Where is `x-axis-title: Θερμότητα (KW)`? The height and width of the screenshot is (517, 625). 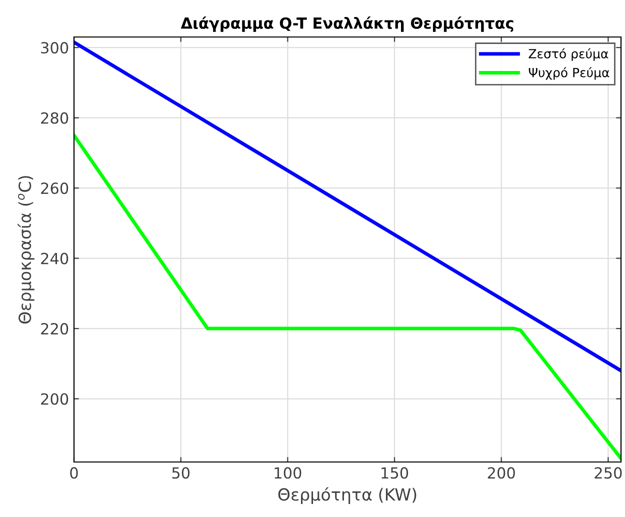 x-axis-title: Θερμότητα (KW) is located at coordinates (347, 495).